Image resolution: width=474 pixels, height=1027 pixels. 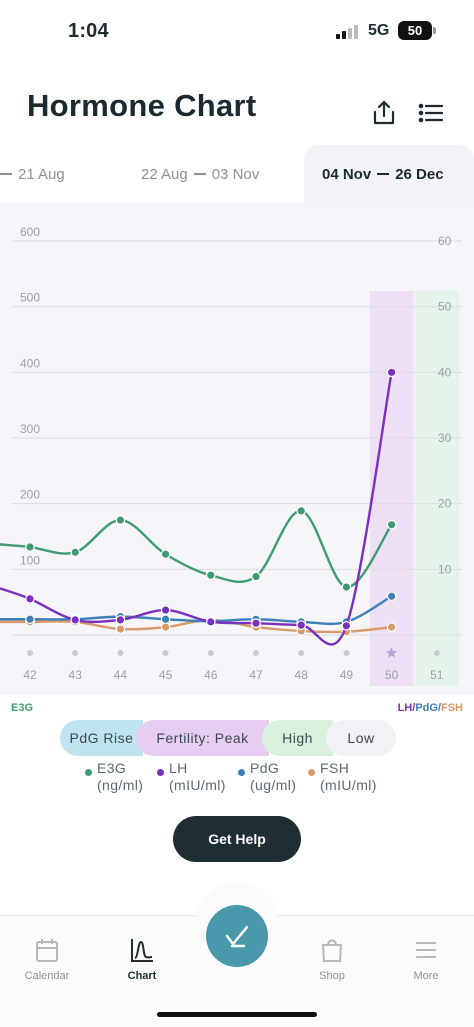 I want to click on pdg-dot-icon, so click(x=241, y=772).